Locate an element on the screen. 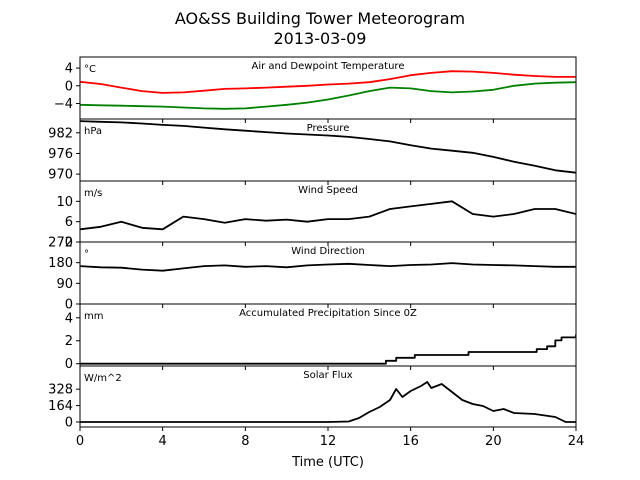 The width and height of the screenshot is (640, 480). panel-title-3: Wind Direction is located at coordinates (328, 251).